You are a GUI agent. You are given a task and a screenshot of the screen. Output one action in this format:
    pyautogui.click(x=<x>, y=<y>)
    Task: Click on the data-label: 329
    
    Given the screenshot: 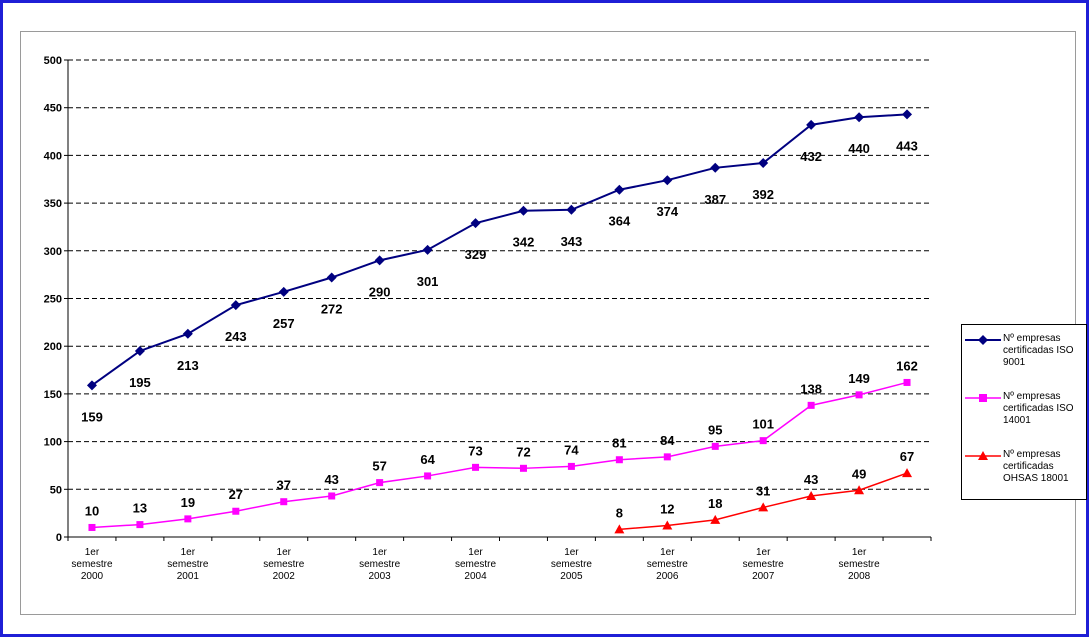 What is the action you would take?
    pyautogui.click(x=476, y=254)
    